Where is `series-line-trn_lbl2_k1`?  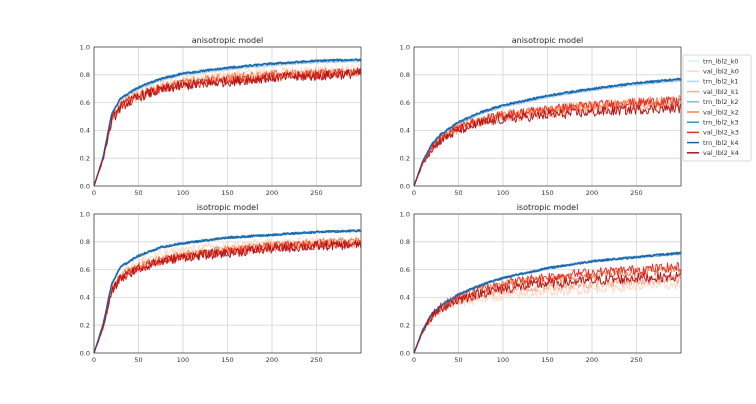
series-line-trn_lbl2_k1 is located at coordinates (227, 123).